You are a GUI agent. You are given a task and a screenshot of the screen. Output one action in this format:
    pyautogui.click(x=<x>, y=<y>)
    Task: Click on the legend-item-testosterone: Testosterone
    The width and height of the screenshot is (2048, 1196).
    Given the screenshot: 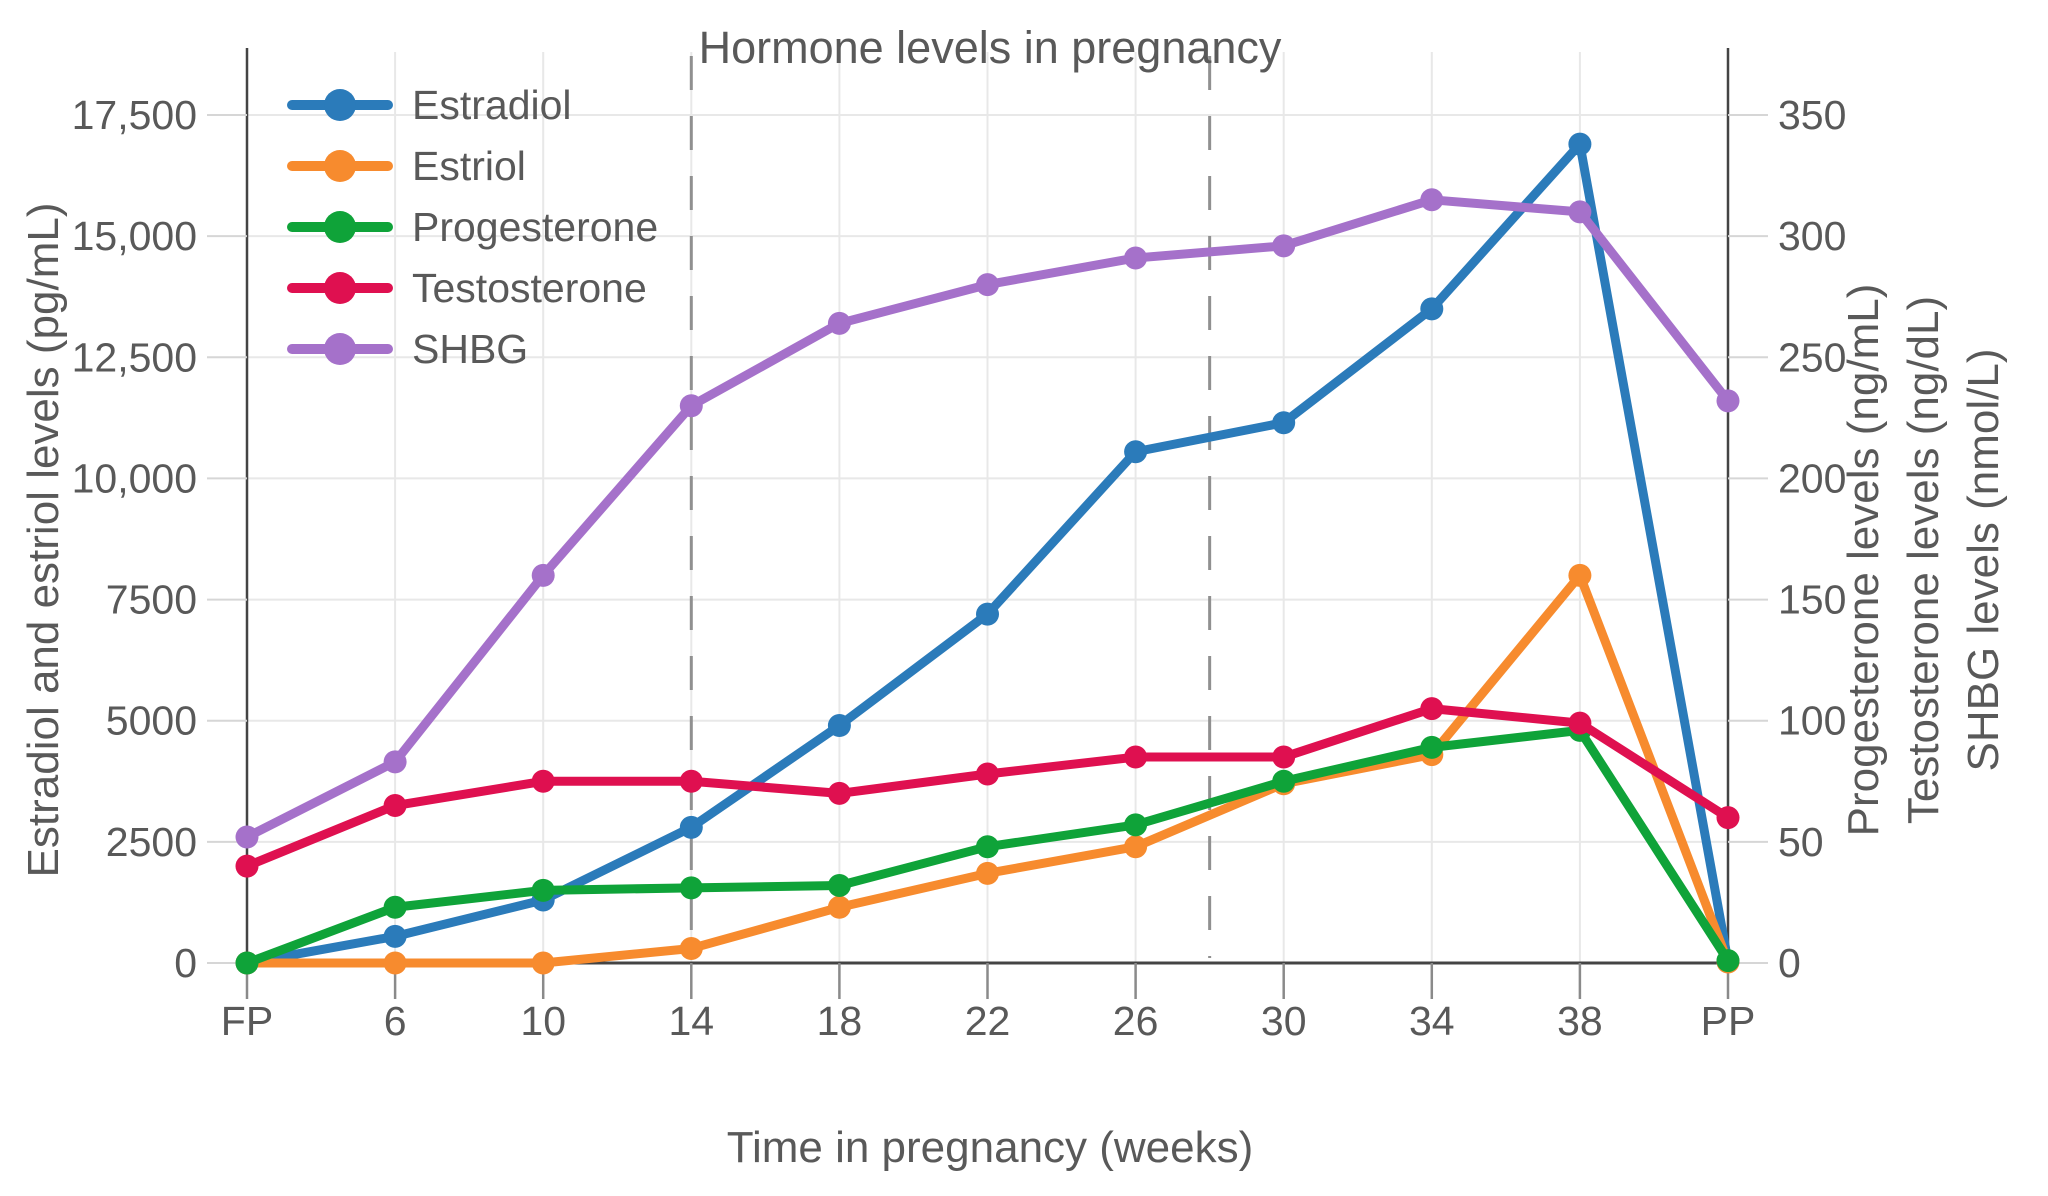 What is the action you would take?
    pyautogui.click(x=467, y=288)
    